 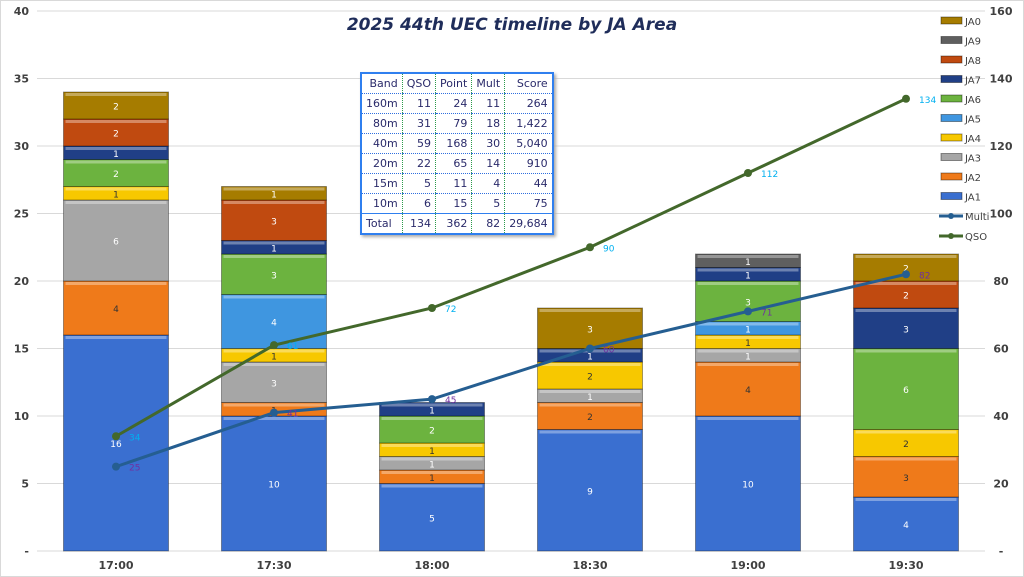 I want to click on table-cell: 80m, so click(x=382, y=123).